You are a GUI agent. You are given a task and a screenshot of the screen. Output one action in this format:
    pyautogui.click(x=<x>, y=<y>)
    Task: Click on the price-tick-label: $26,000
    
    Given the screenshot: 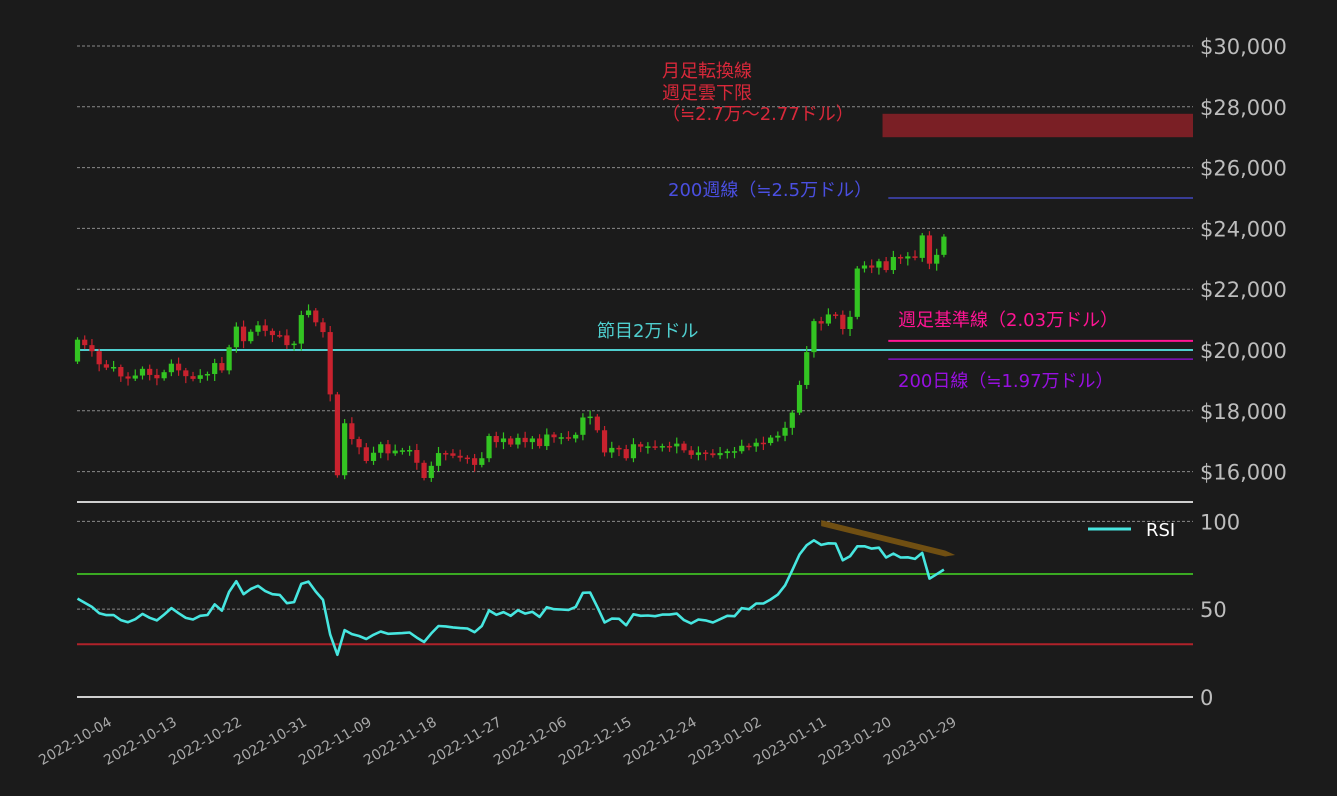 What is the action you would take?
    pyautogui.click(x=1243, y=169)
    